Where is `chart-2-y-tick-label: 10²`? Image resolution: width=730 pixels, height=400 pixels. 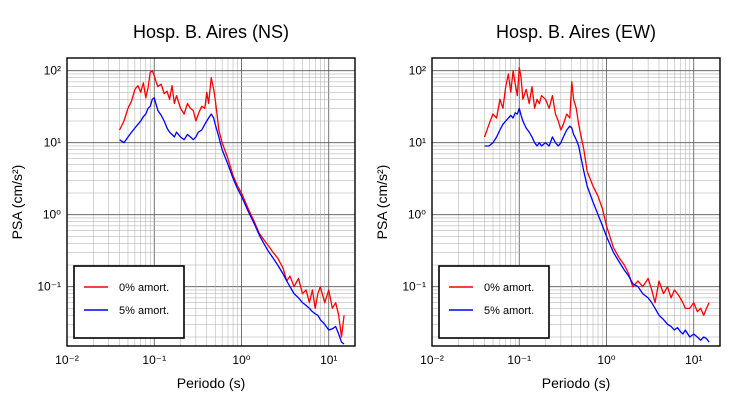 chart-2-y-tick-label: 10² is located at coordinates (417, 71).